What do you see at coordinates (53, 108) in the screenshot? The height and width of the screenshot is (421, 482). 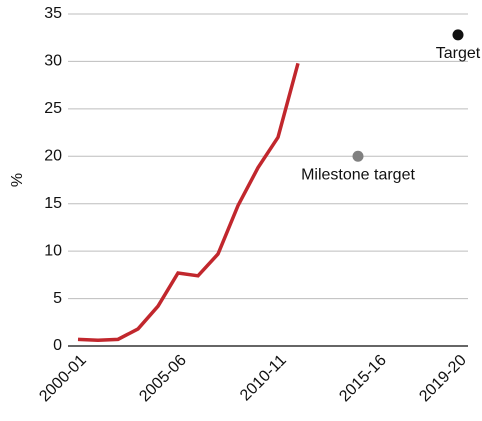 I see `y-tick-label: 25` at bounding box center [53, 108].